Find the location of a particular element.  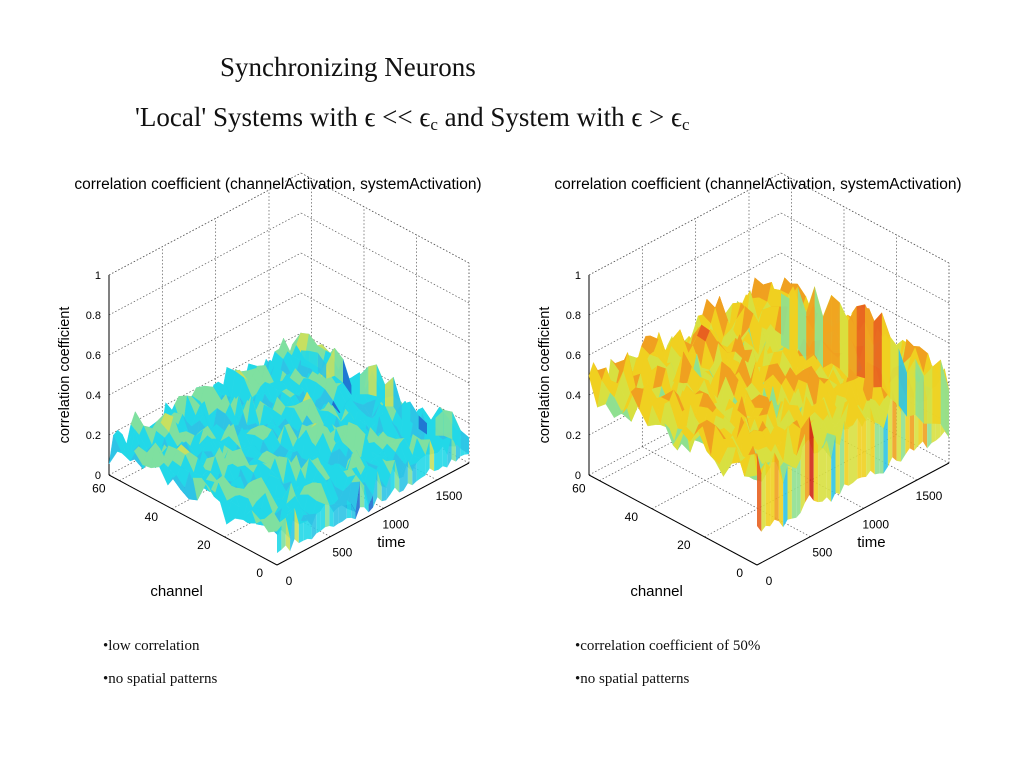

subtitle-text-1: 'Local' Systems with is located at coordinates (250, 117).